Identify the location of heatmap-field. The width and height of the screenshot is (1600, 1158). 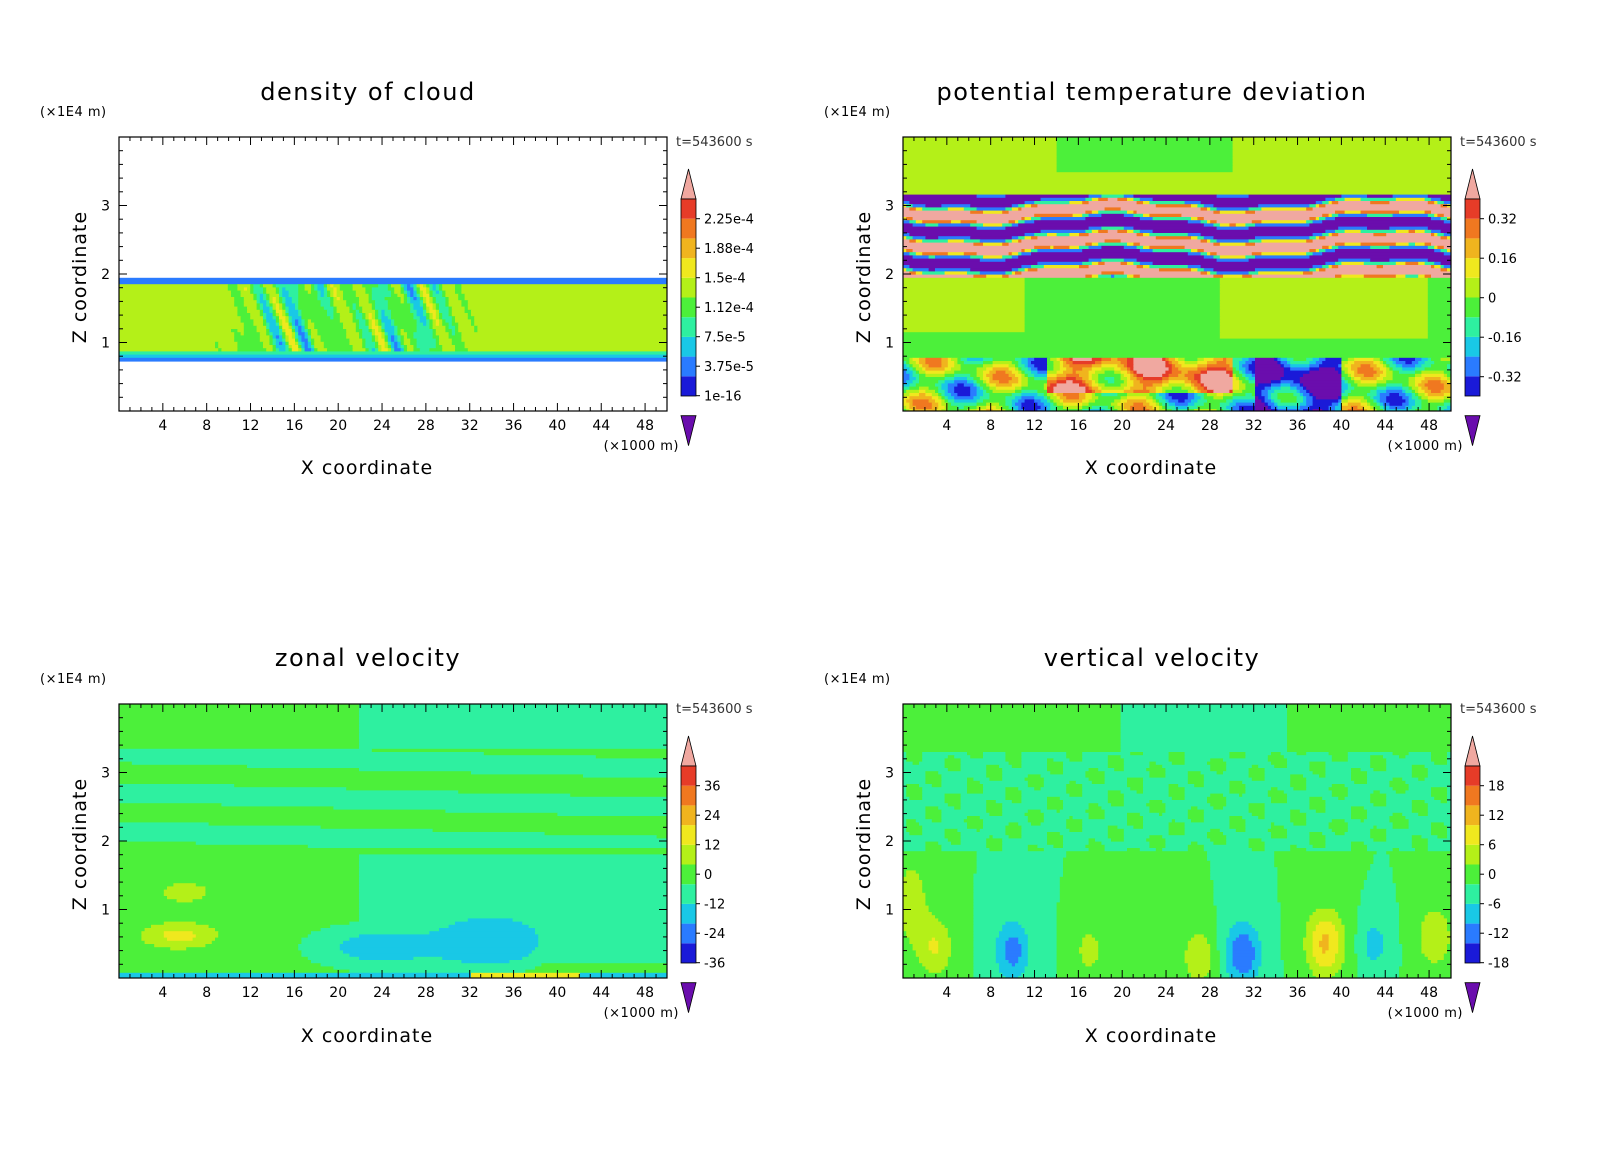
(1177, 274).